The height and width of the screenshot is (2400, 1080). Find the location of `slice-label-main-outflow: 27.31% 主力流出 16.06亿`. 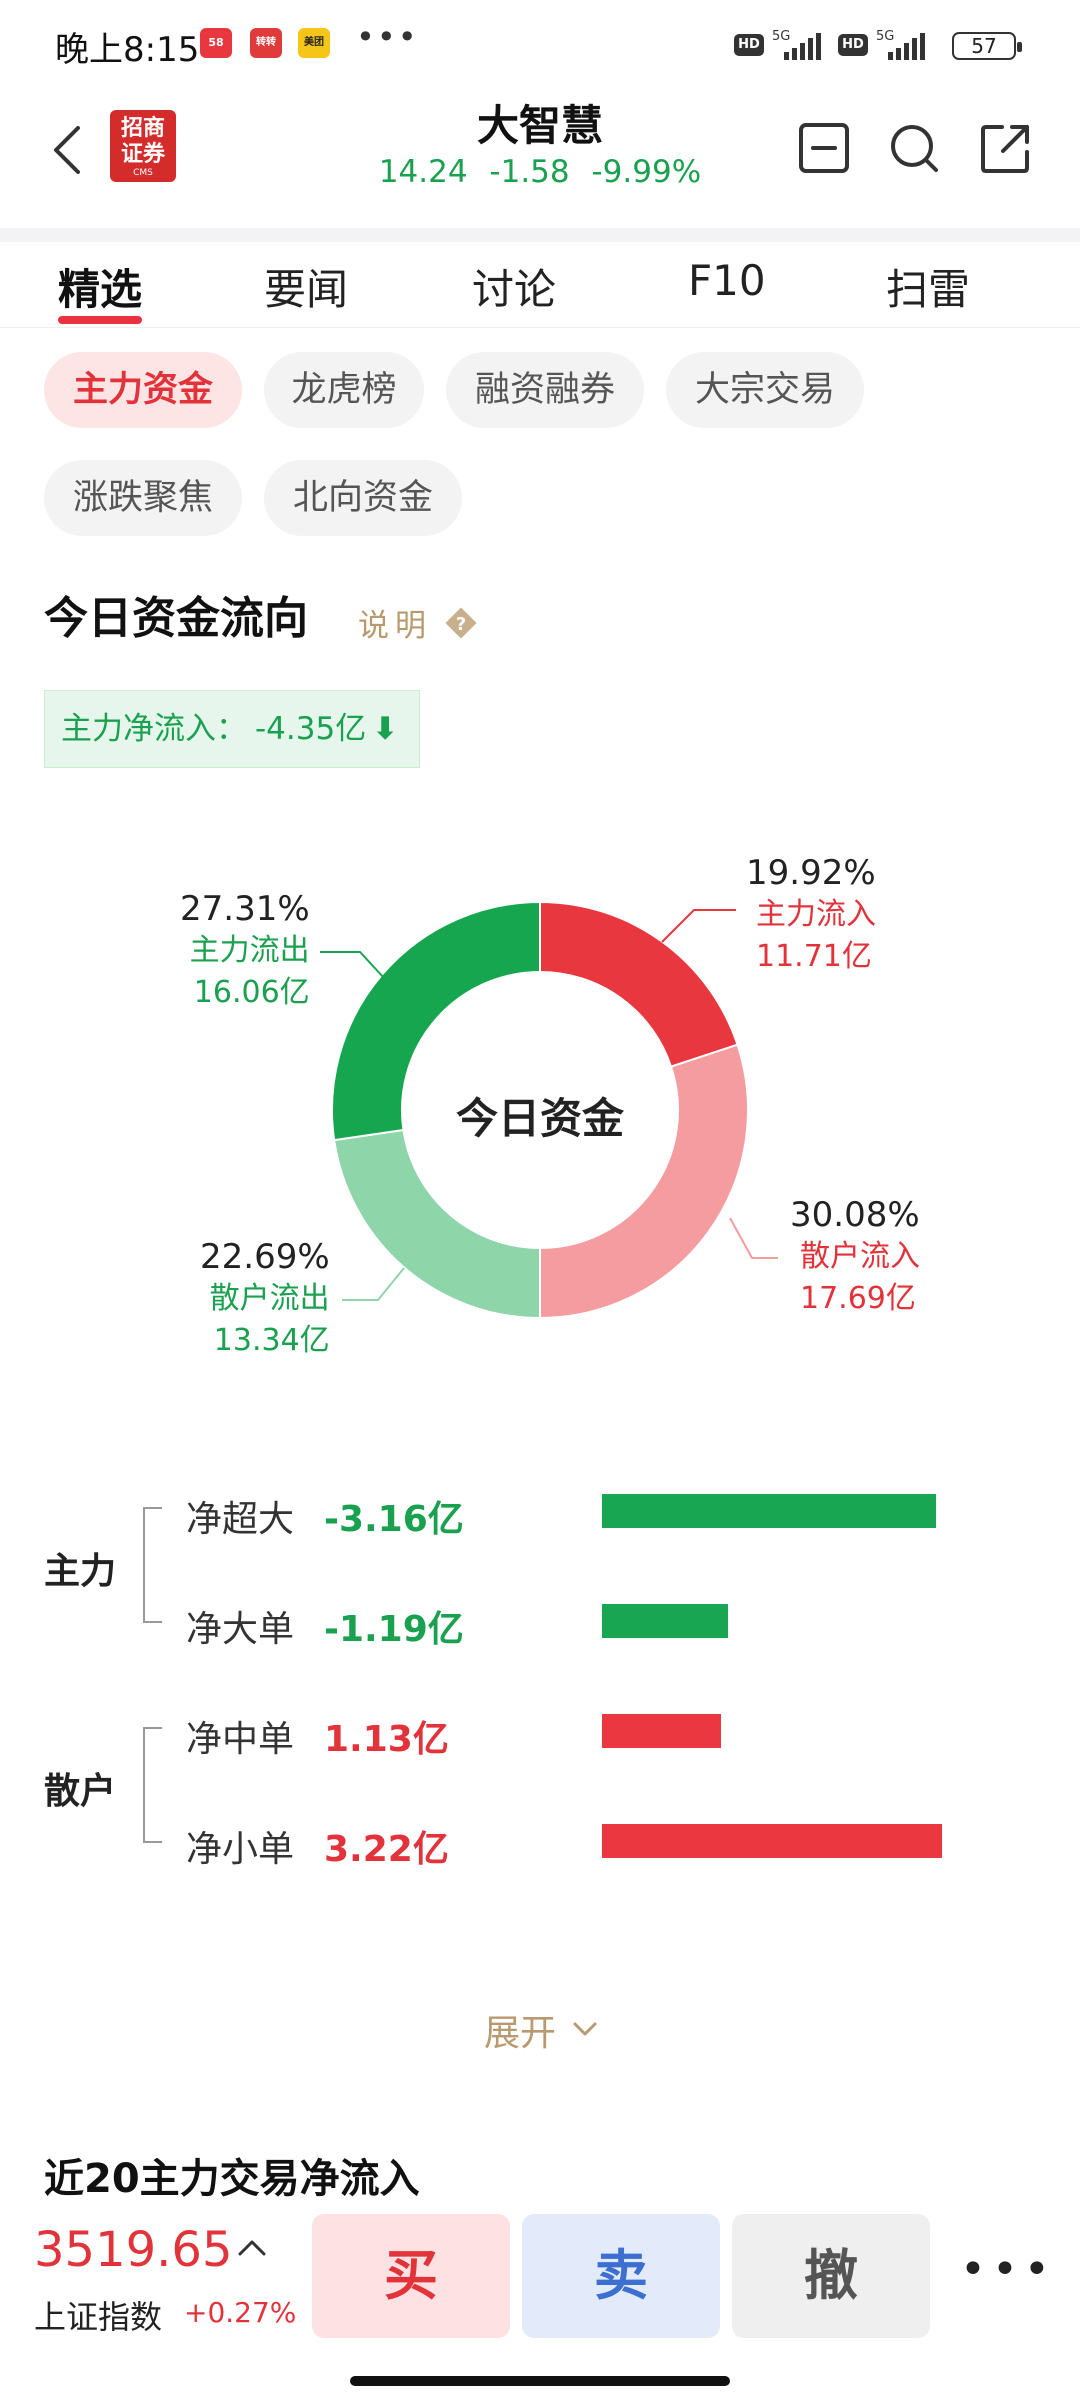

slice-label-main-outflow: 27.31% 主力流出 16.06亿 is located at coordinates (245, 951).